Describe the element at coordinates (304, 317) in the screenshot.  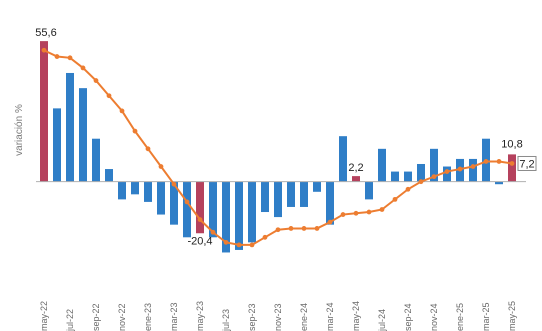
I see `x-tick-ene-24: ene-24` at that location.